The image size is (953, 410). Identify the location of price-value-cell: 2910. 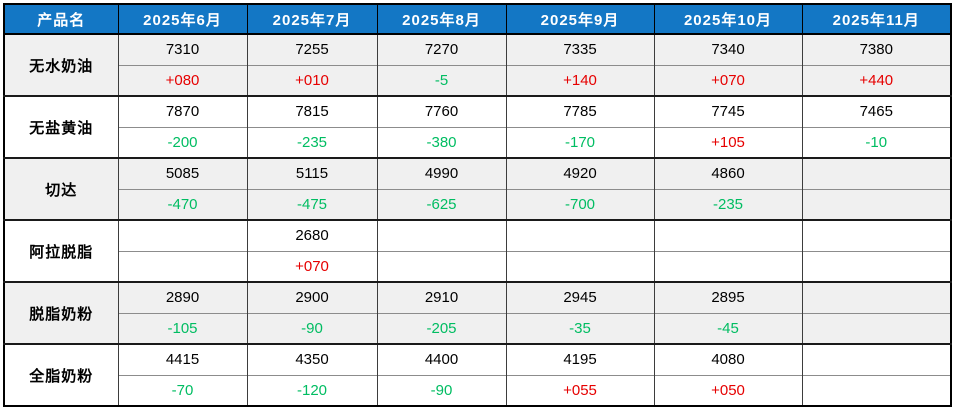
(441, 297).